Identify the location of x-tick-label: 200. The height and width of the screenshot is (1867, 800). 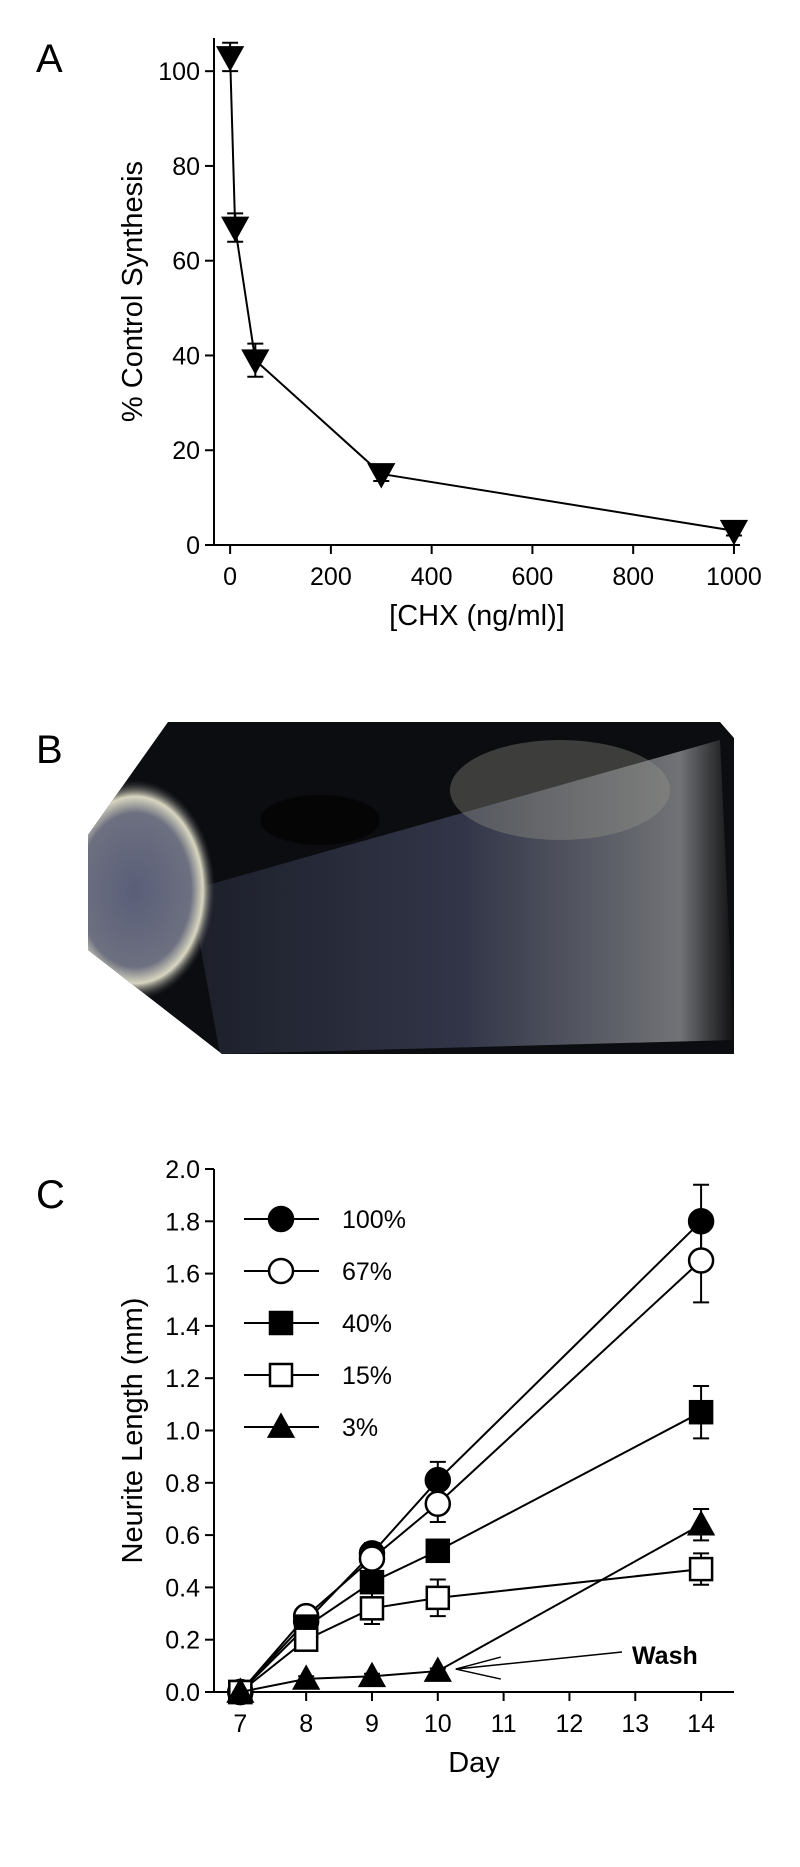
(331, 577).